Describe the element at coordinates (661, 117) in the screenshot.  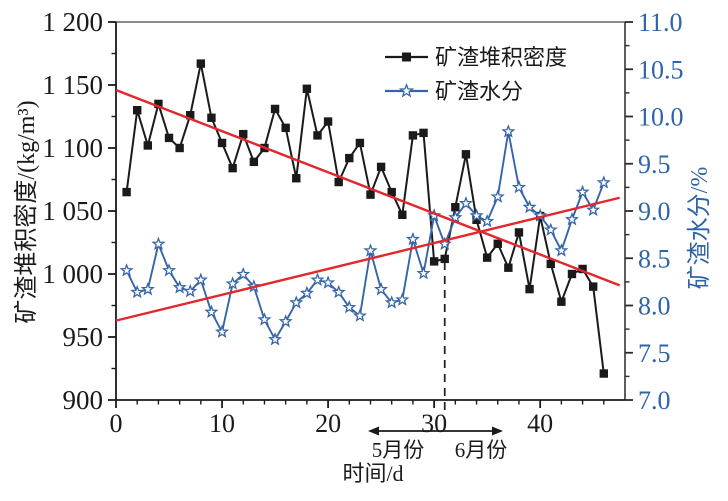
I see `y-right-tick-label: 10.0` at that location.